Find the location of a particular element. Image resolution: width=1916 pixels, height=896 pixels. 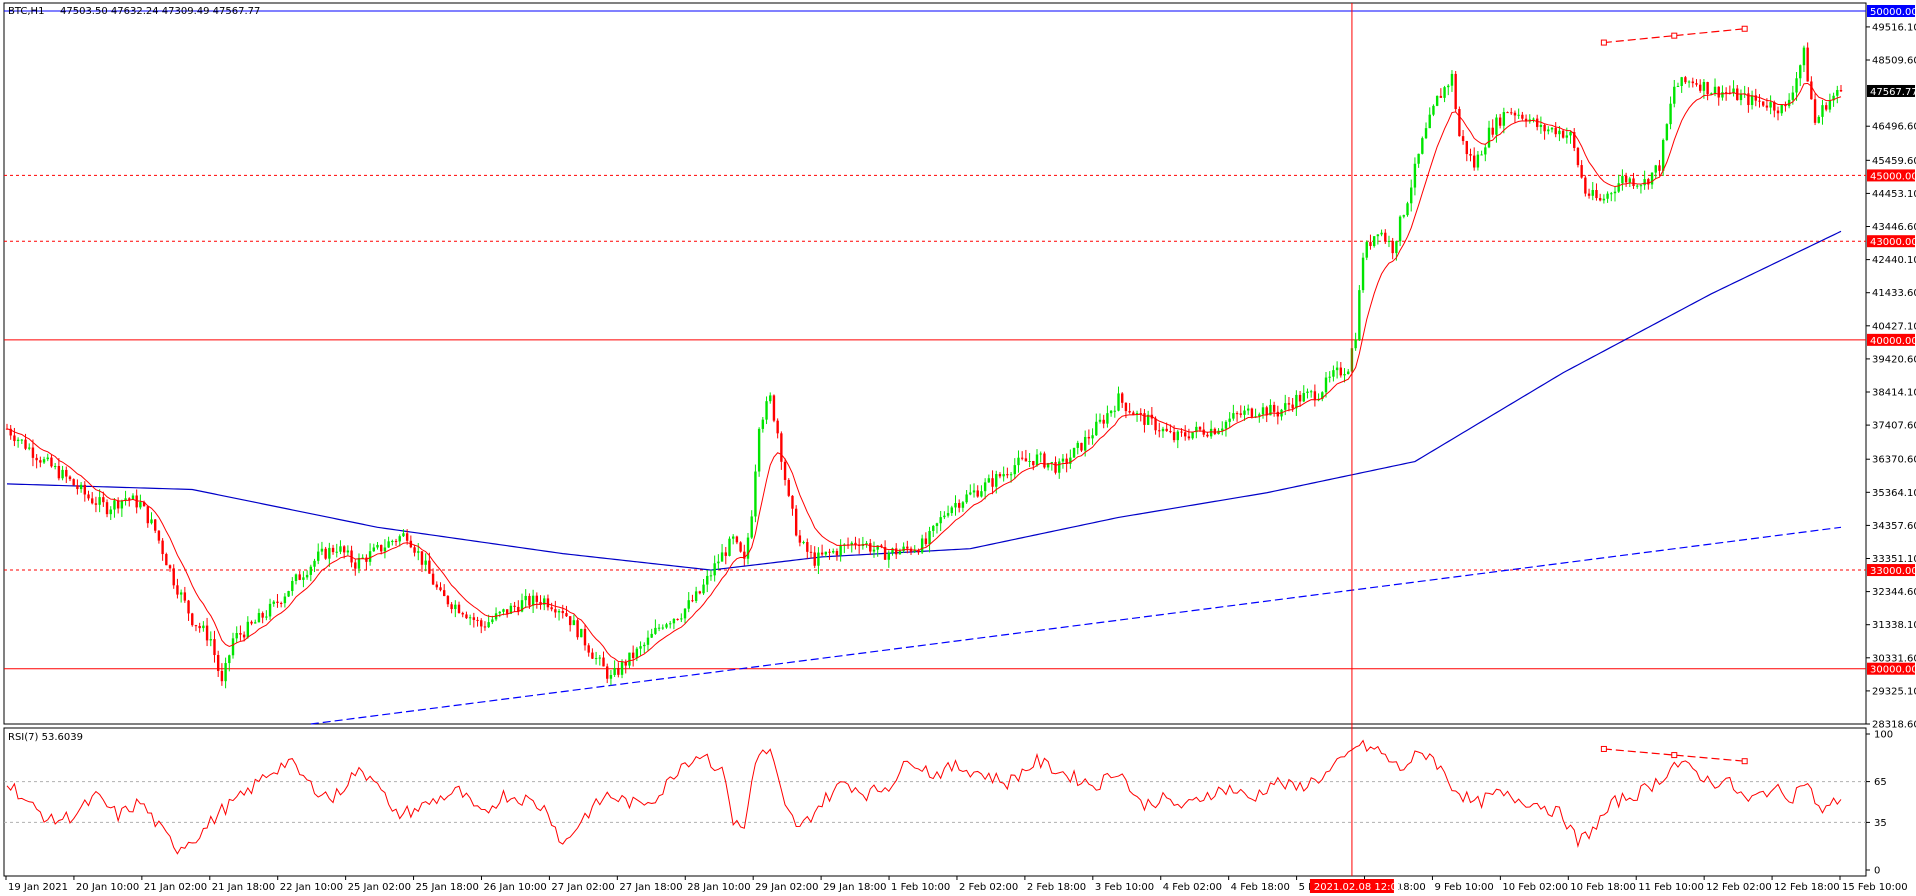

chart-symbol-label: BTC,H1 is located at coordinates (26, 11).